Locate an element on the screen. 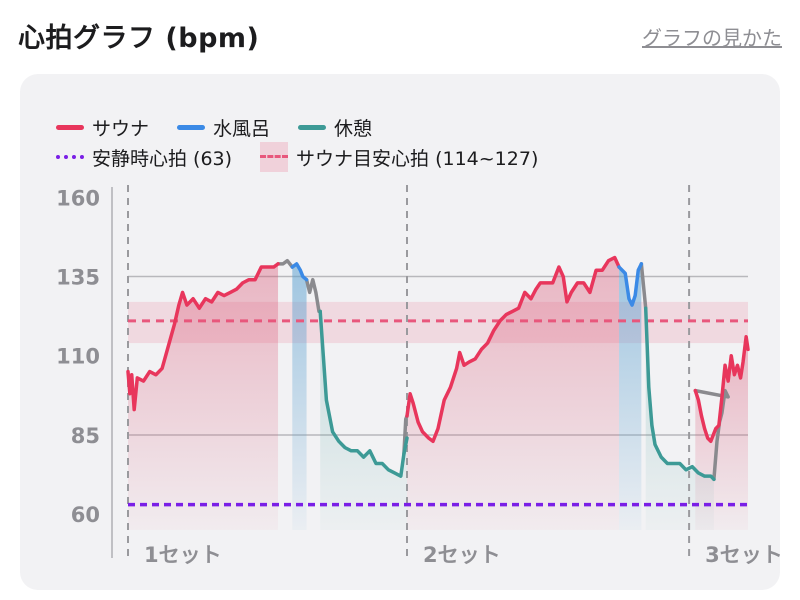 This screenshot has height=600, width=800. legend-row-reference: 安静時心拍 (63) サウナ目安心拍 (114~127) is located at coordinates (311, 157).